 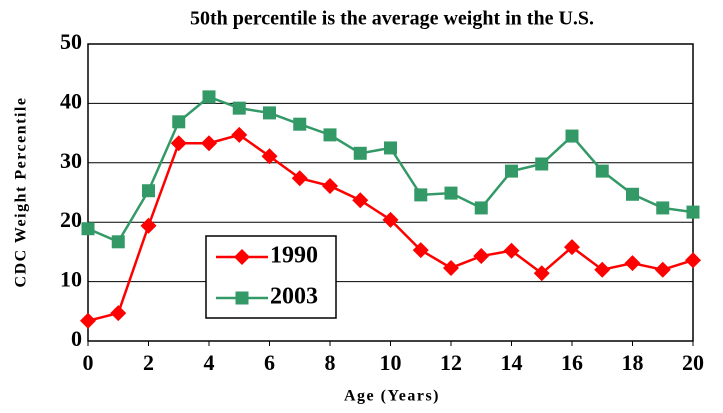 What do you see at coordinates (330, 362) in the screenshot?
I see `x-tick-label: 8` at bounding box center [330, 362].